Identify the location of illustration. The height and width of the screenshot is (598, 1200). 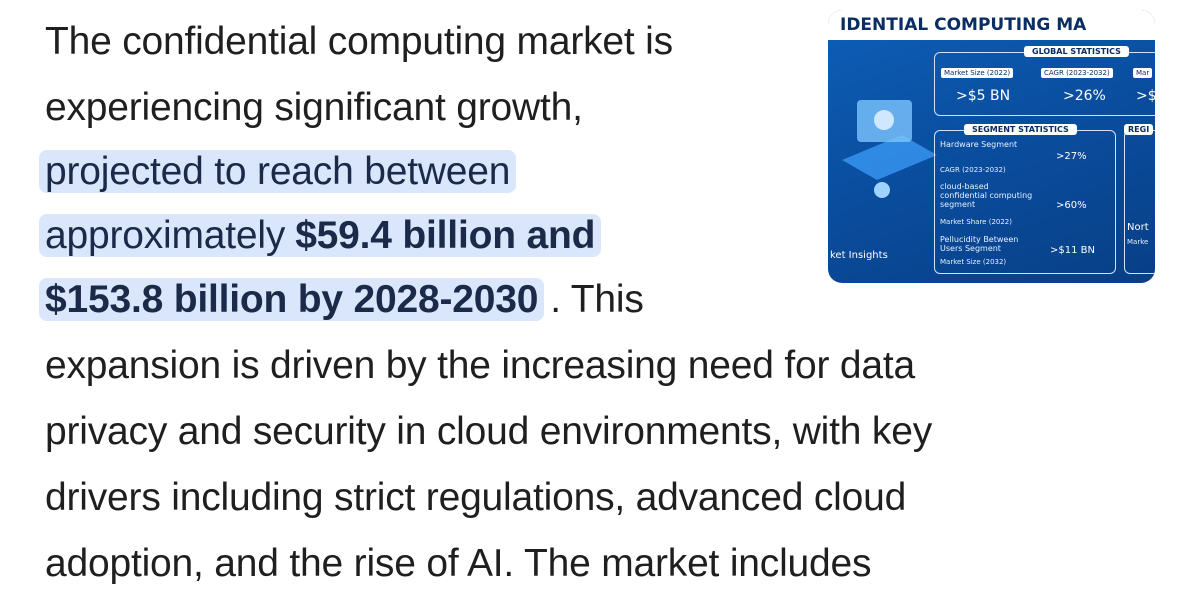
(889, 149).